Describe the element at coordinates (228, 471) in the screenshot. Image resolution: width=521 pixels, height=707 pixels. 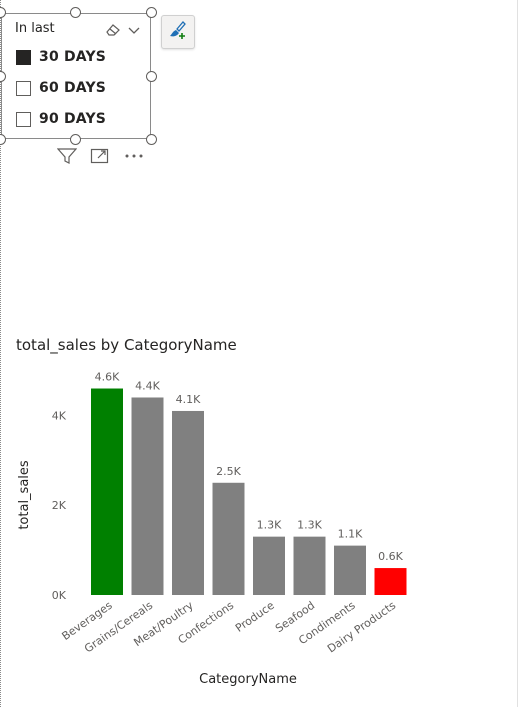
I see `data-label: 2.5K` at that location.